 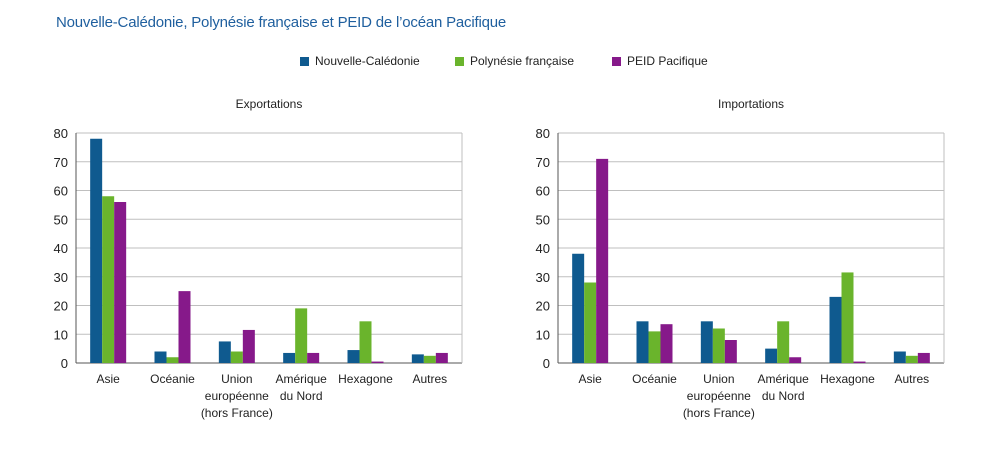 I want to click on legend-label: PEID Pacifique, so click(x=667, y=61).